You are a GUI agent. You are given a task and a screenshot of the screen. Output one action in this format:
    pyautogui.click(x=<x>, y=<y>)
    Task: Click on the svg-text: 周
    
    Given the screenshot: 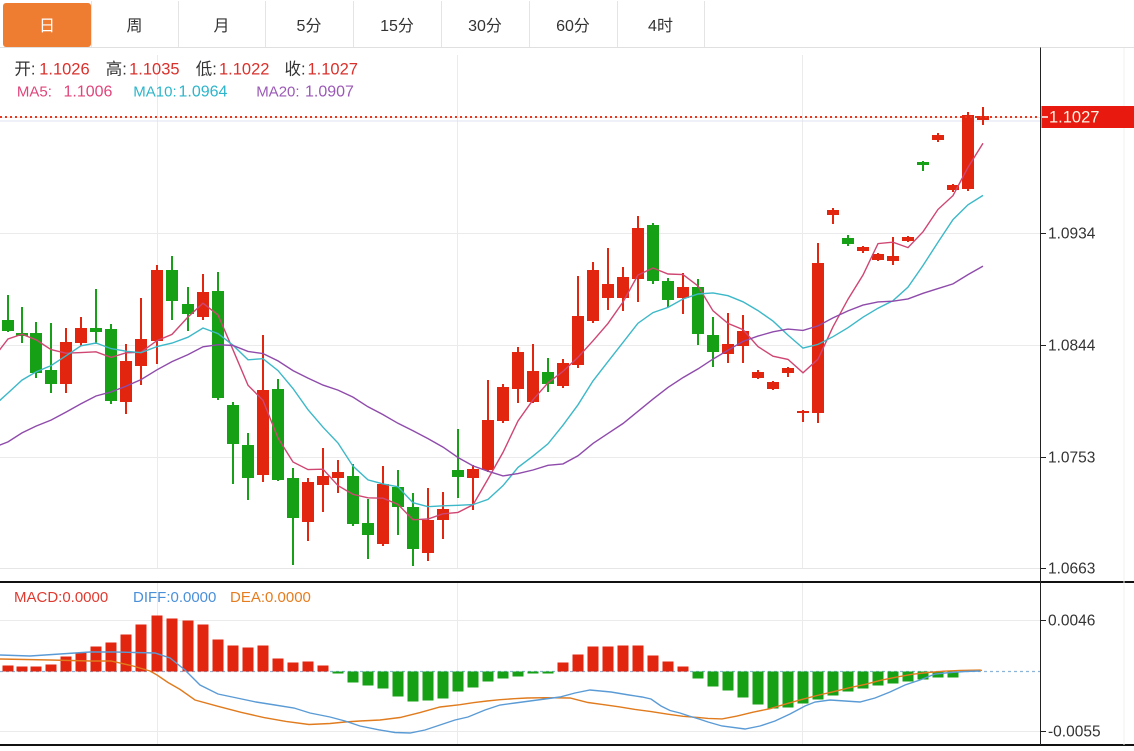 What is the action you would take?
    pyautogui.click(x=134, y=26)
    